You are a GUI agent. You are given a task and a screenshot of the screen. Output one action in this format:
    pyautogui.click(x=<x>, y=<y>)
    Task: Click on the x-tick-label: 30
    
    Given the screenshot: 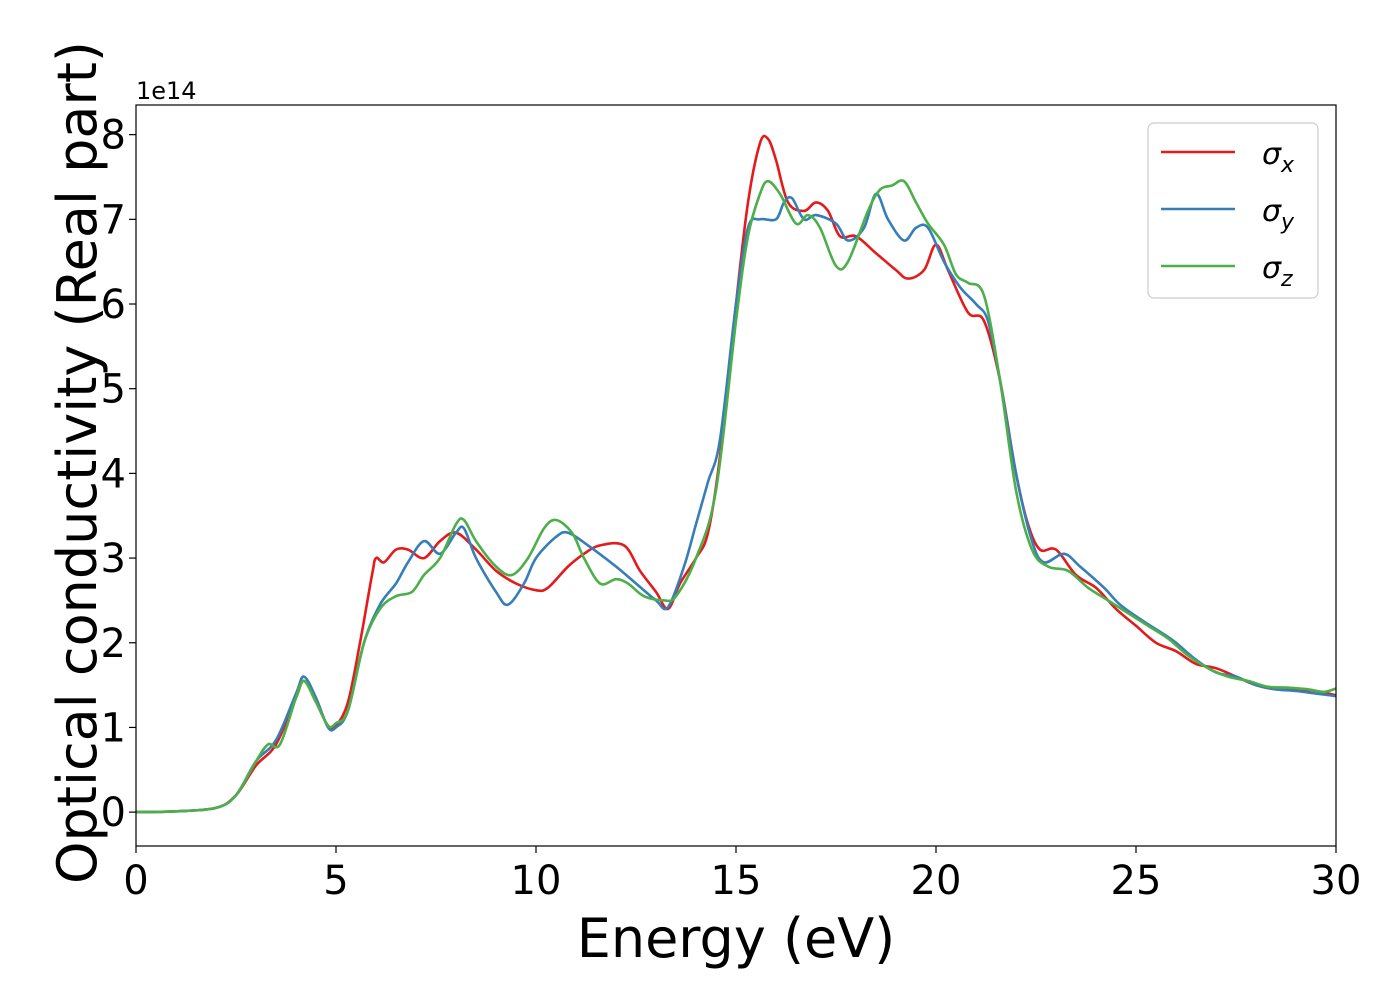 What is the action you would take?
    pyautogui.click(x=1336, y=881)
    